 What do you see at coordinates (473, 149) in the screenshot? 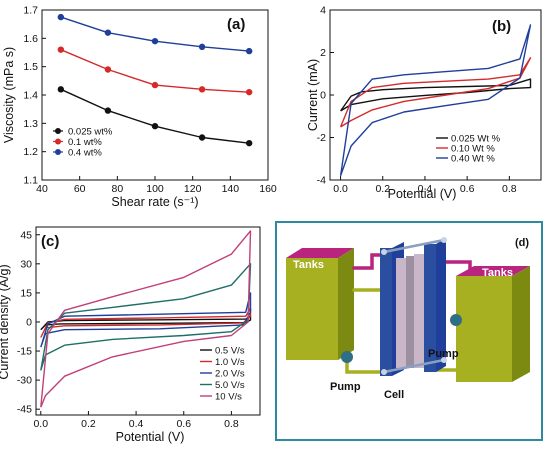
I see `legend-label: 0.10 Wt %` at bounding box center [473, 149].